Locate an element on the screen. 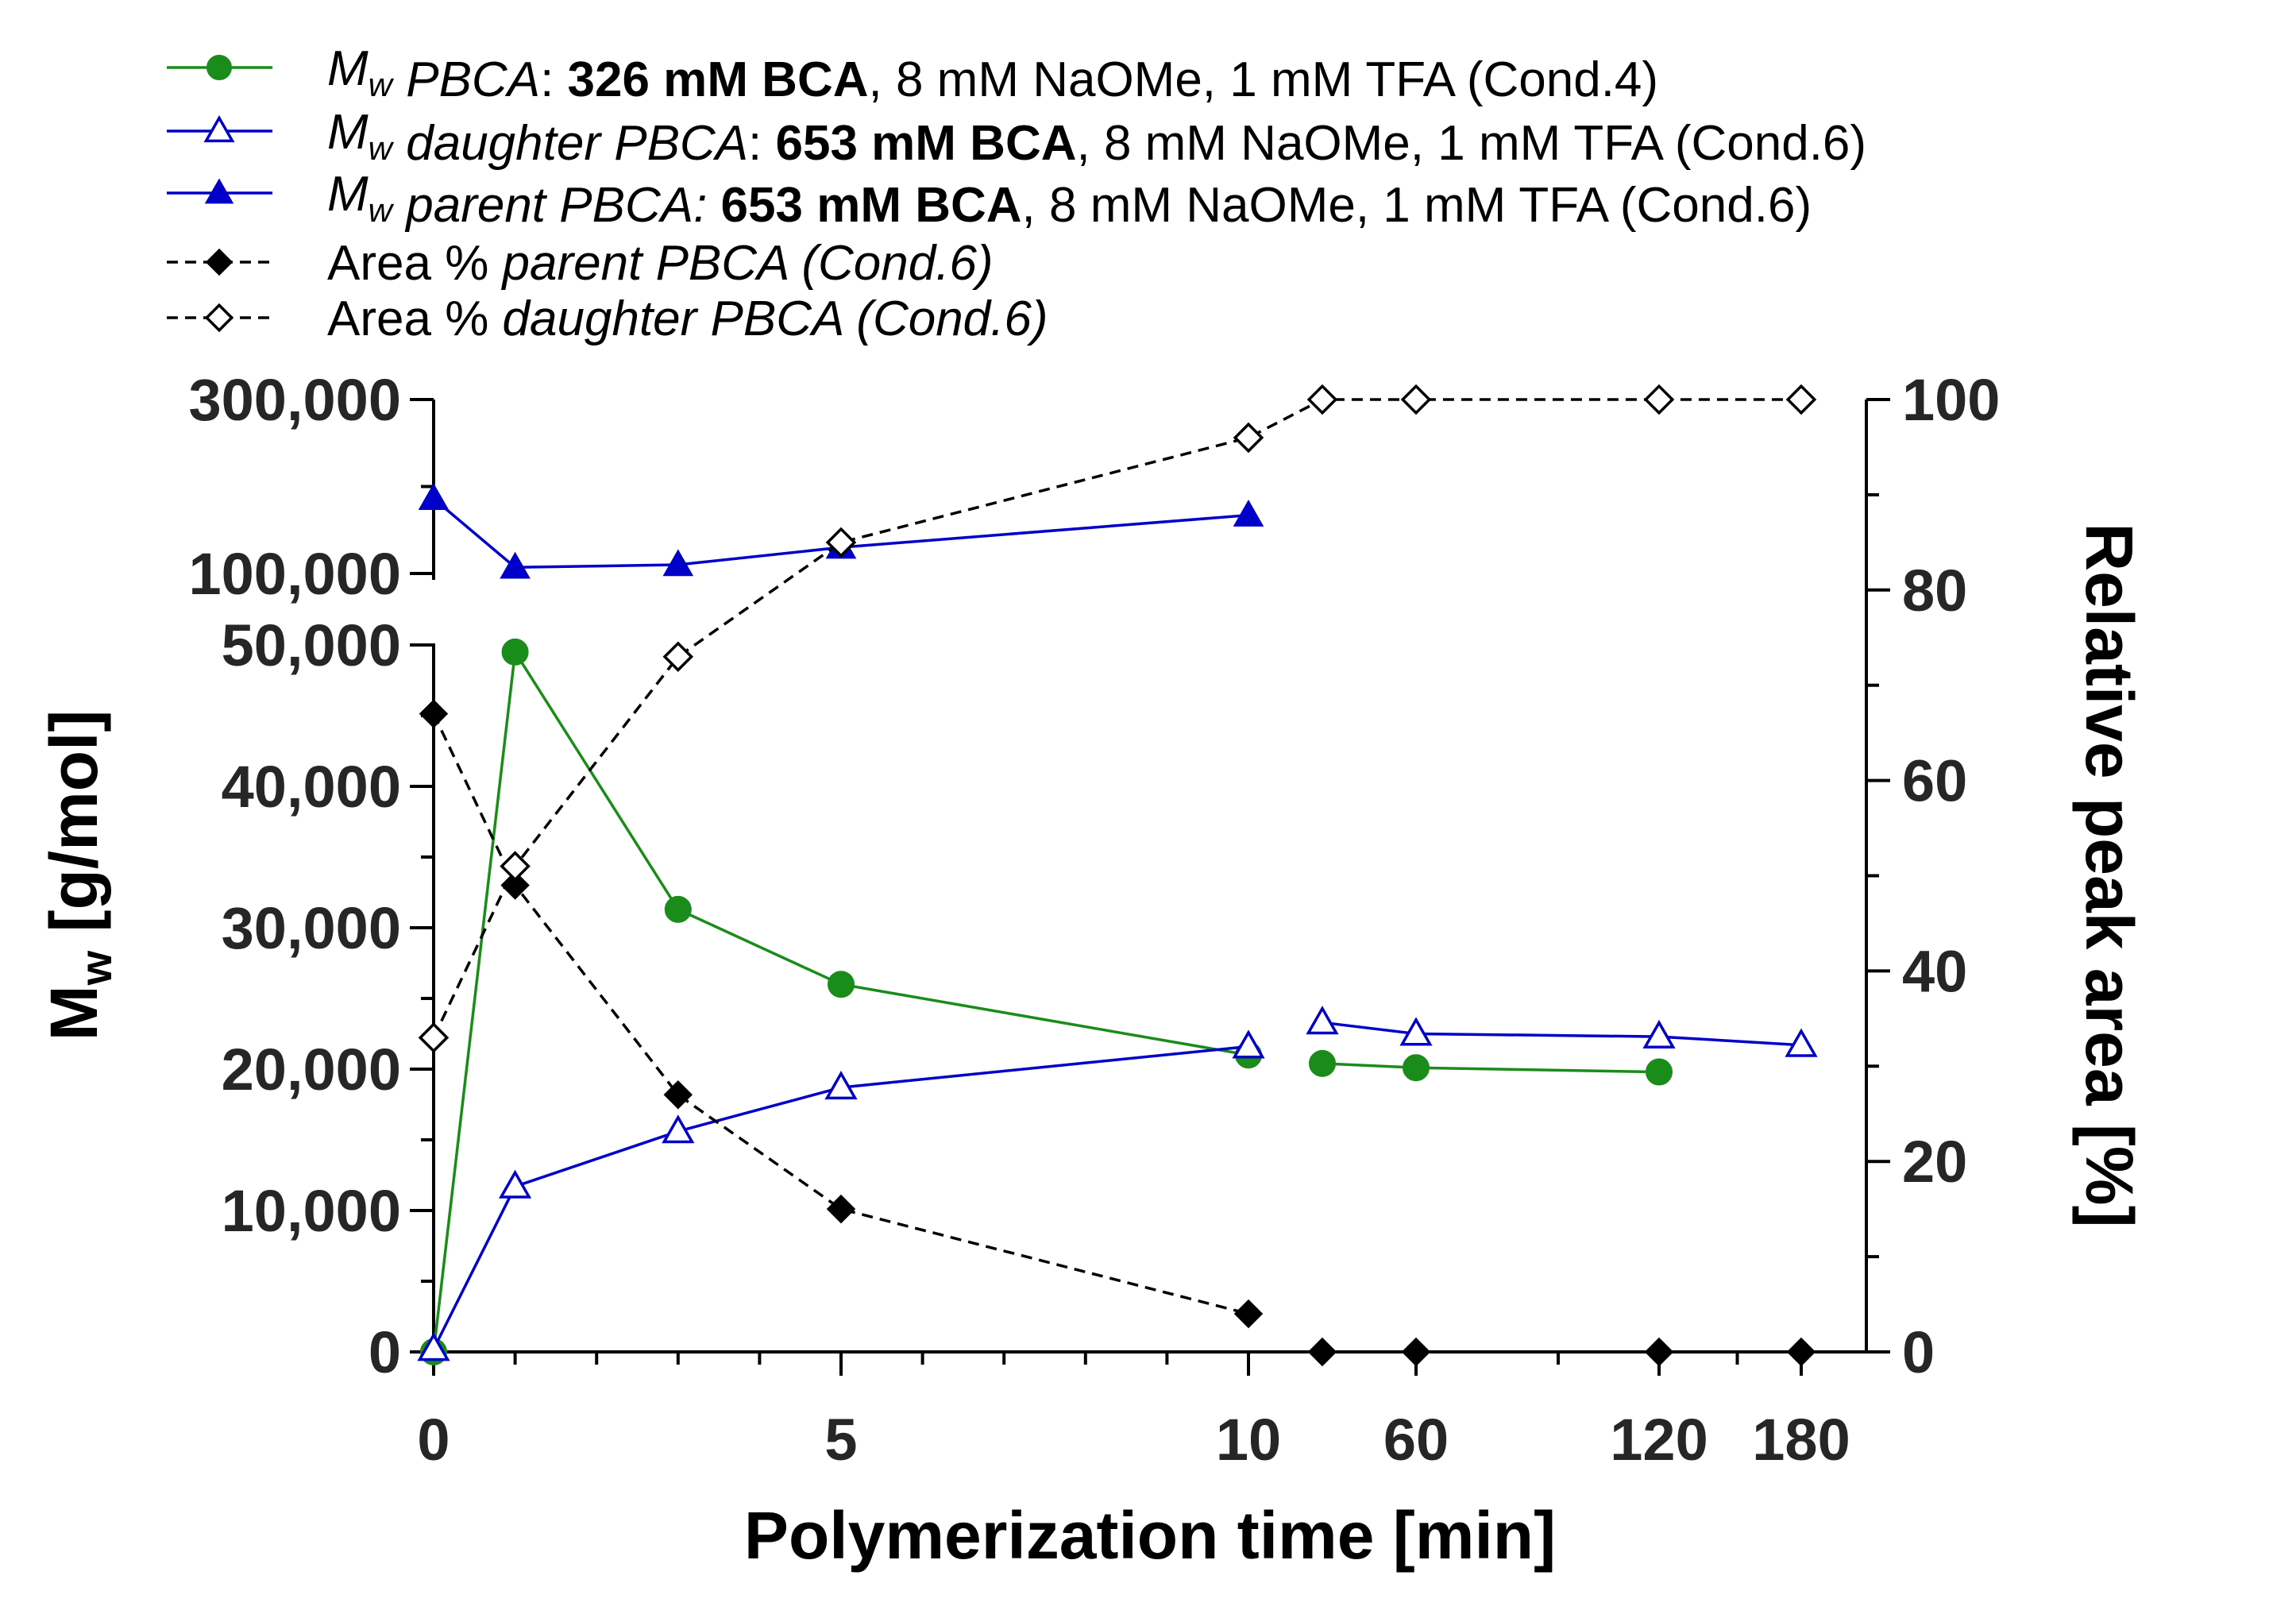 The image size is (2296, 1618). legend-item: Area % parent PBCA (Cond.6) is located at coordinates (580, 263).